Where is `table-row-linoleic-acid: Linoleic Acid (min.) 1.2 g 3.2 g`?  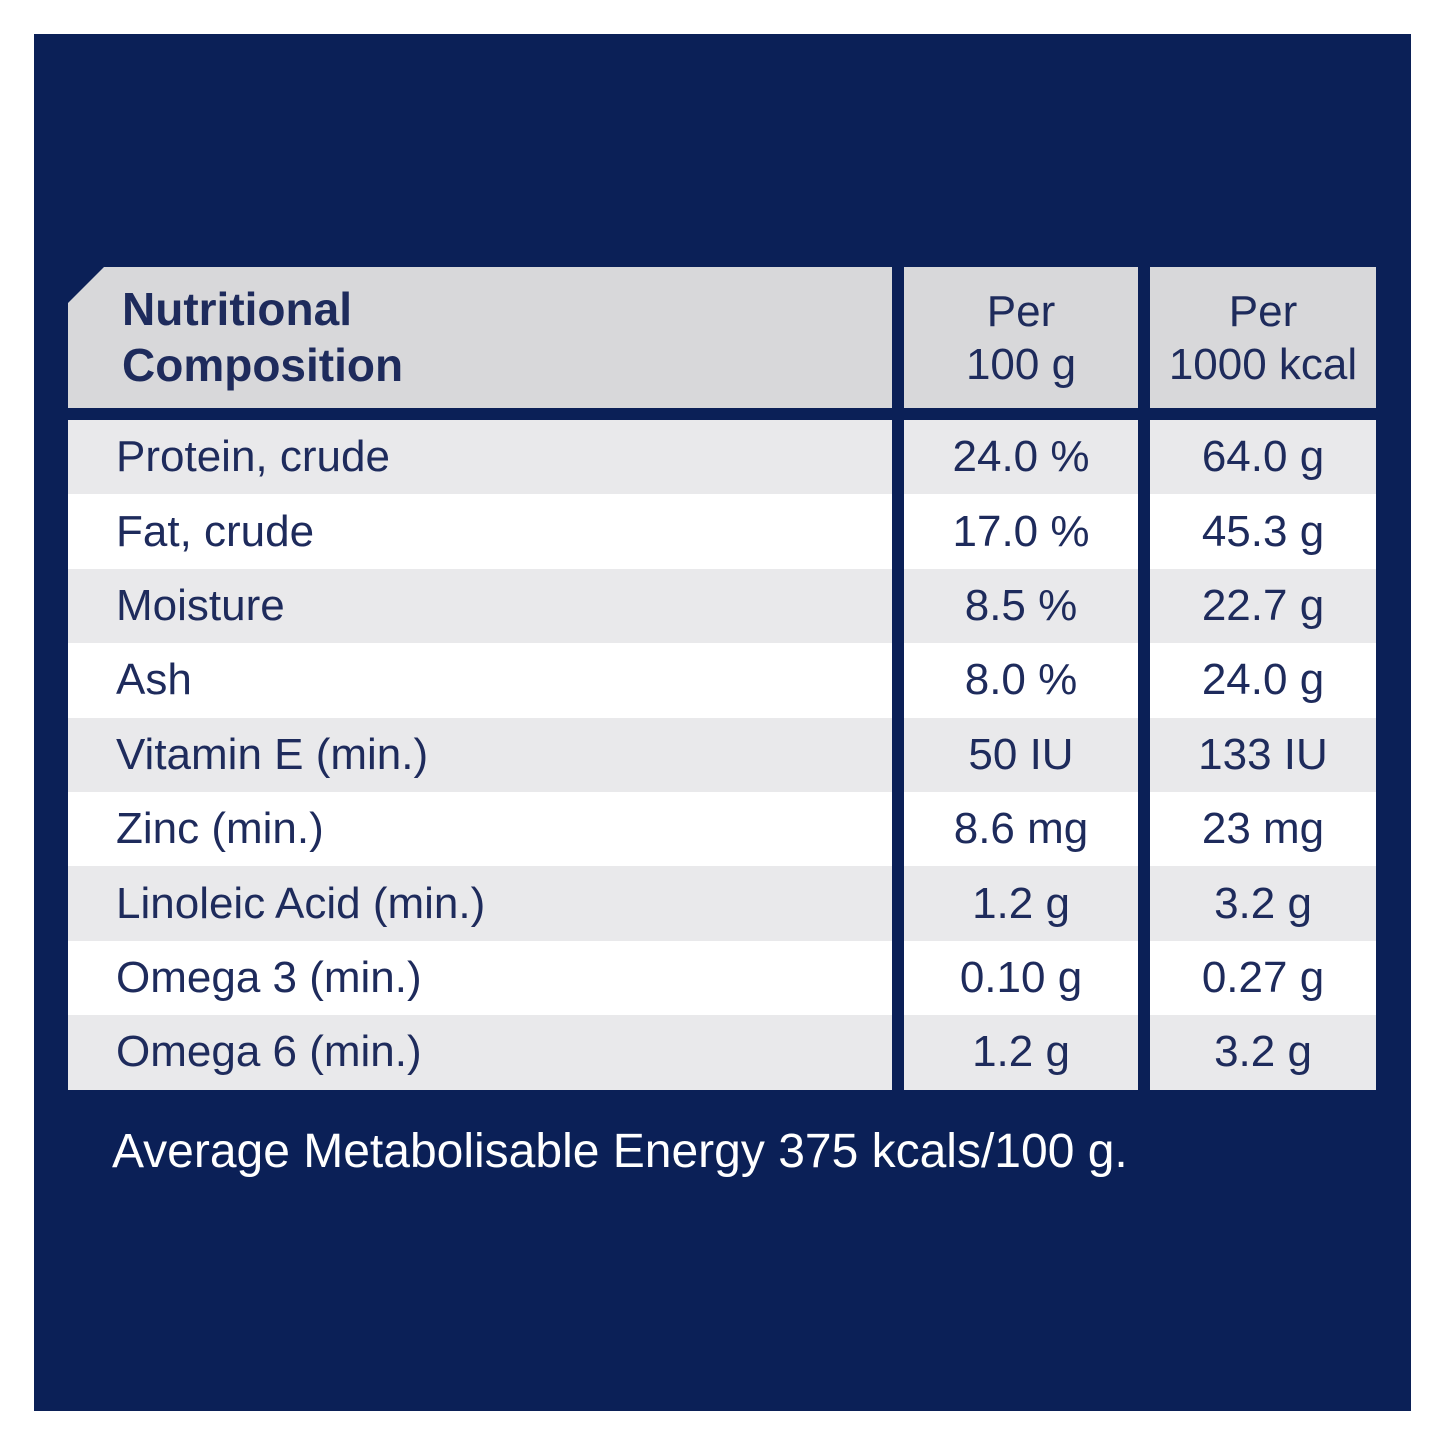
table-row-linoleic-acid: Linoleic Acid (min.) 1.2 g 3.2 g is located at coordinates (722, 903).